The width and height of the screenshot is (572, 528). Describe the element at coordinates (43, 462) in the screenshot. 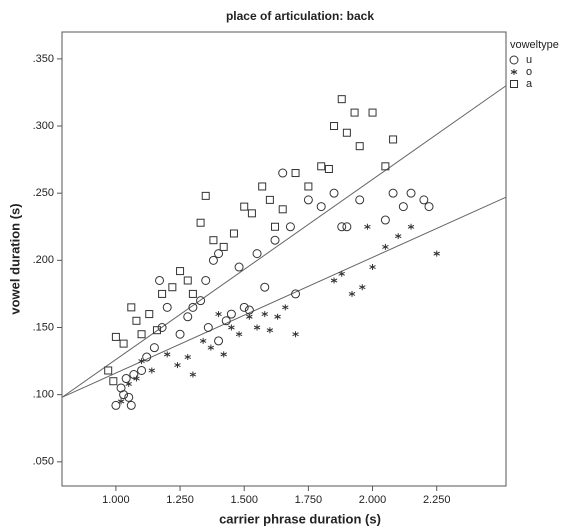

I see `y-tick-label: .050` at that location.